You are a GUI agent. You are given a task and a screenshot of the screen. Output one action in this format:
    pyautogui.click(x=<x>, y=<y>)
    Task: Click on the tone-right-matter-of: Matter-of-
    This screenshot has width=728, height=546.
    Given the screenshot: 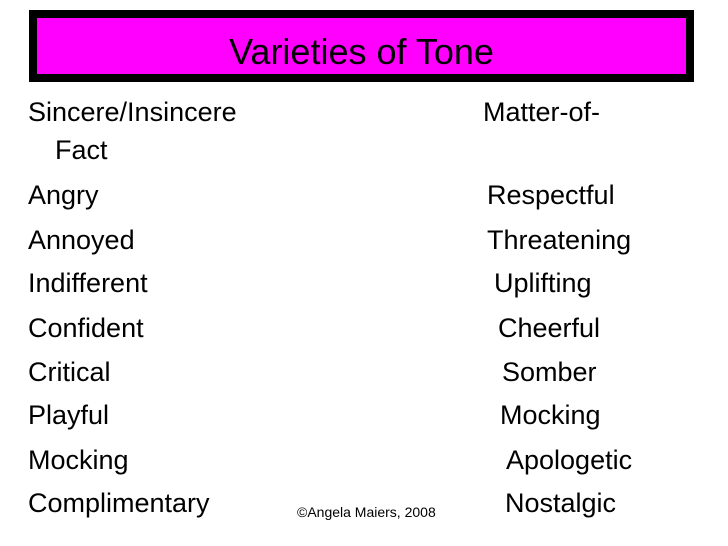 What is the action you would take?
    pyautogui.click(x=542, y=112)
    